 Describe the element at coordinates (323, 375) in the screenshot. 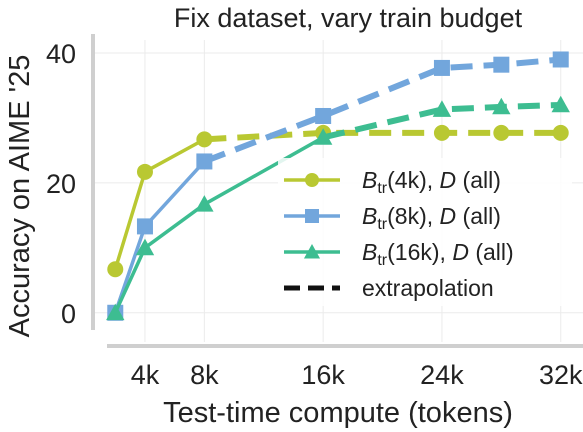

I see `x-tick-label: 16k` at that location.